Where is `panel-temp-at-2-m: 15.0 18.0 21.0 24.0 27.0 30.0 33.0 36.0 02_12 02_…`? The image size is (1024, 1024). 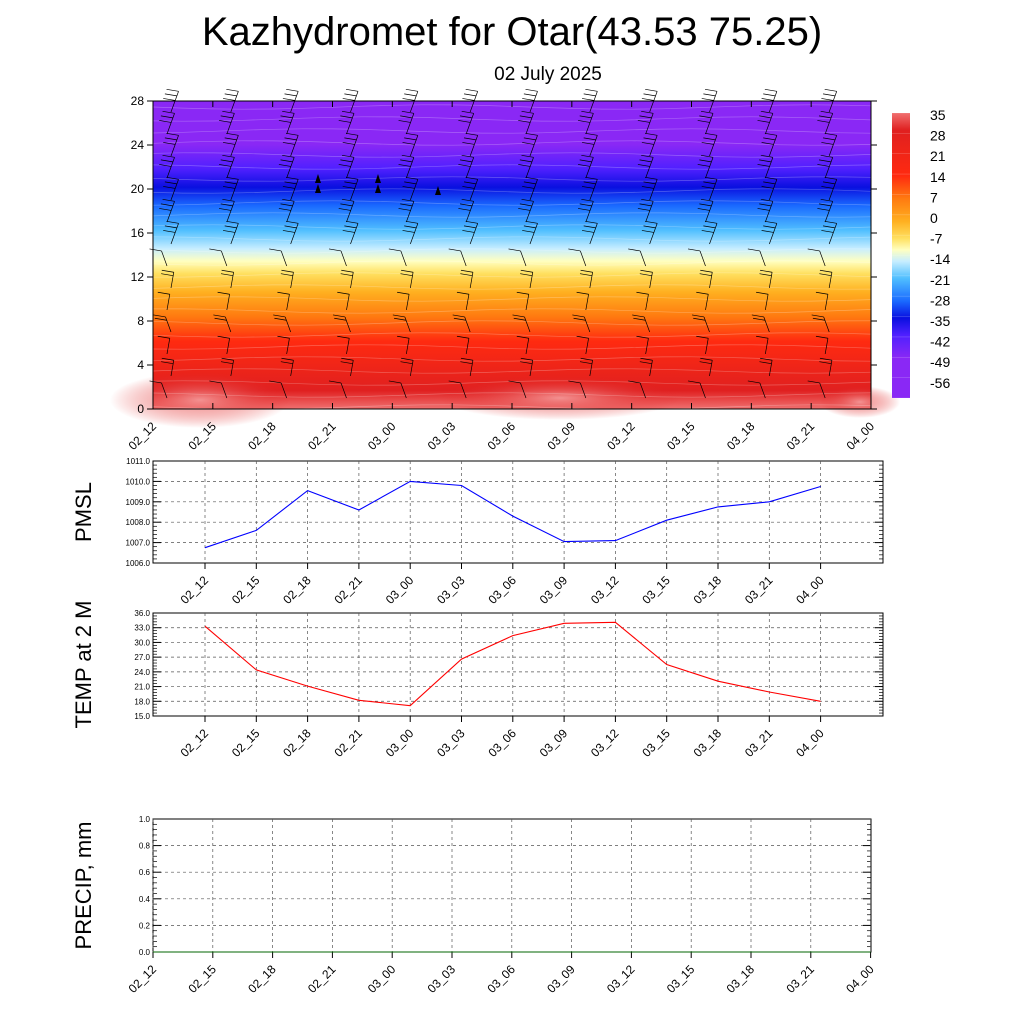 panel-temp-at-2-m: 15.0 18.0 21.0 24.0 27.0 30.0 33.0 36.0 02_12 02_… is located at coordinates (477, 680).